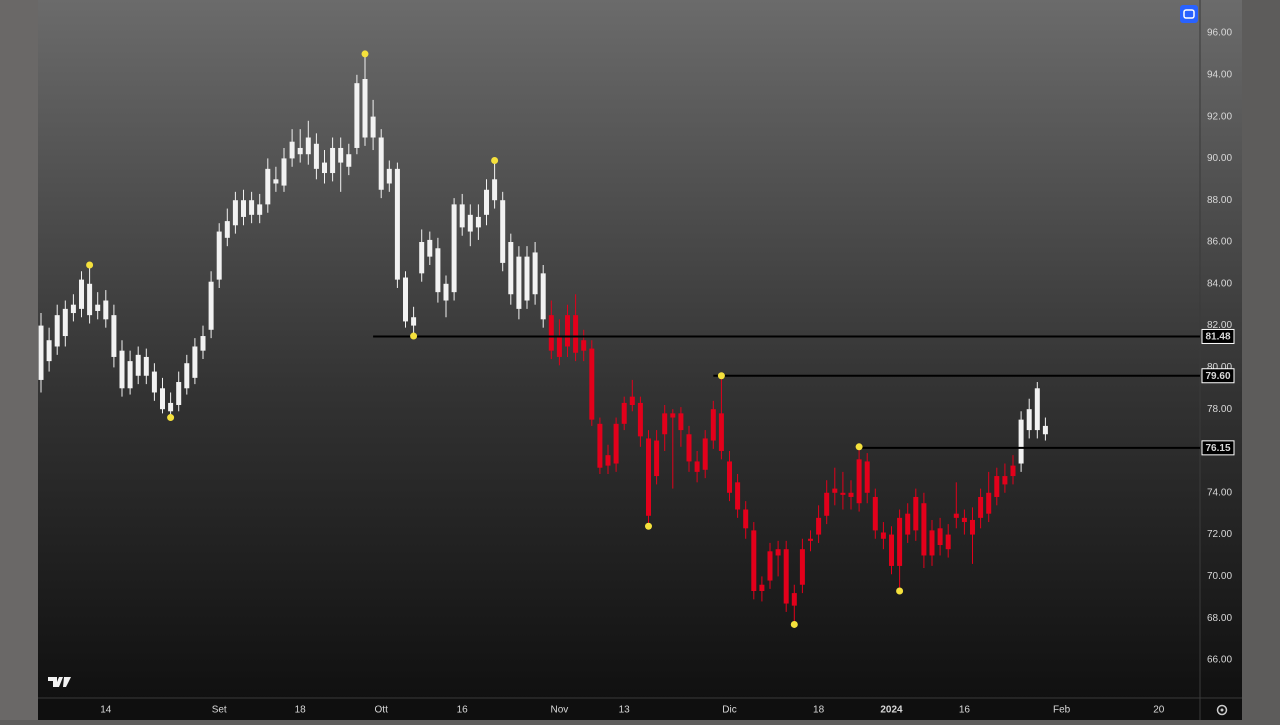  What do you see at coordinates (1219, 242) in the screenshot?
I see `y-tick-label: 86.00` at bounding box center [1219, 242].